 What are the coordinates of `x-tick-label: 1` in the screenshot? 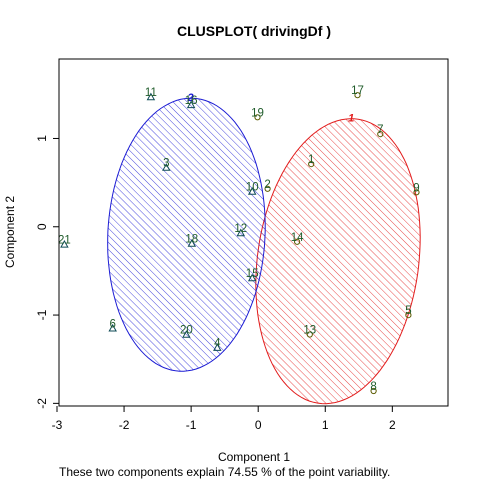 It's located at (325, 425).